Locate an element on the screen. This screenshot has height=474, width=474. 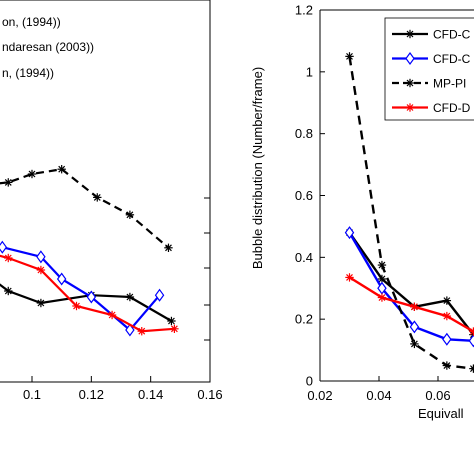
right-y-tick-label: 1 is located at coordinates (309, 71).